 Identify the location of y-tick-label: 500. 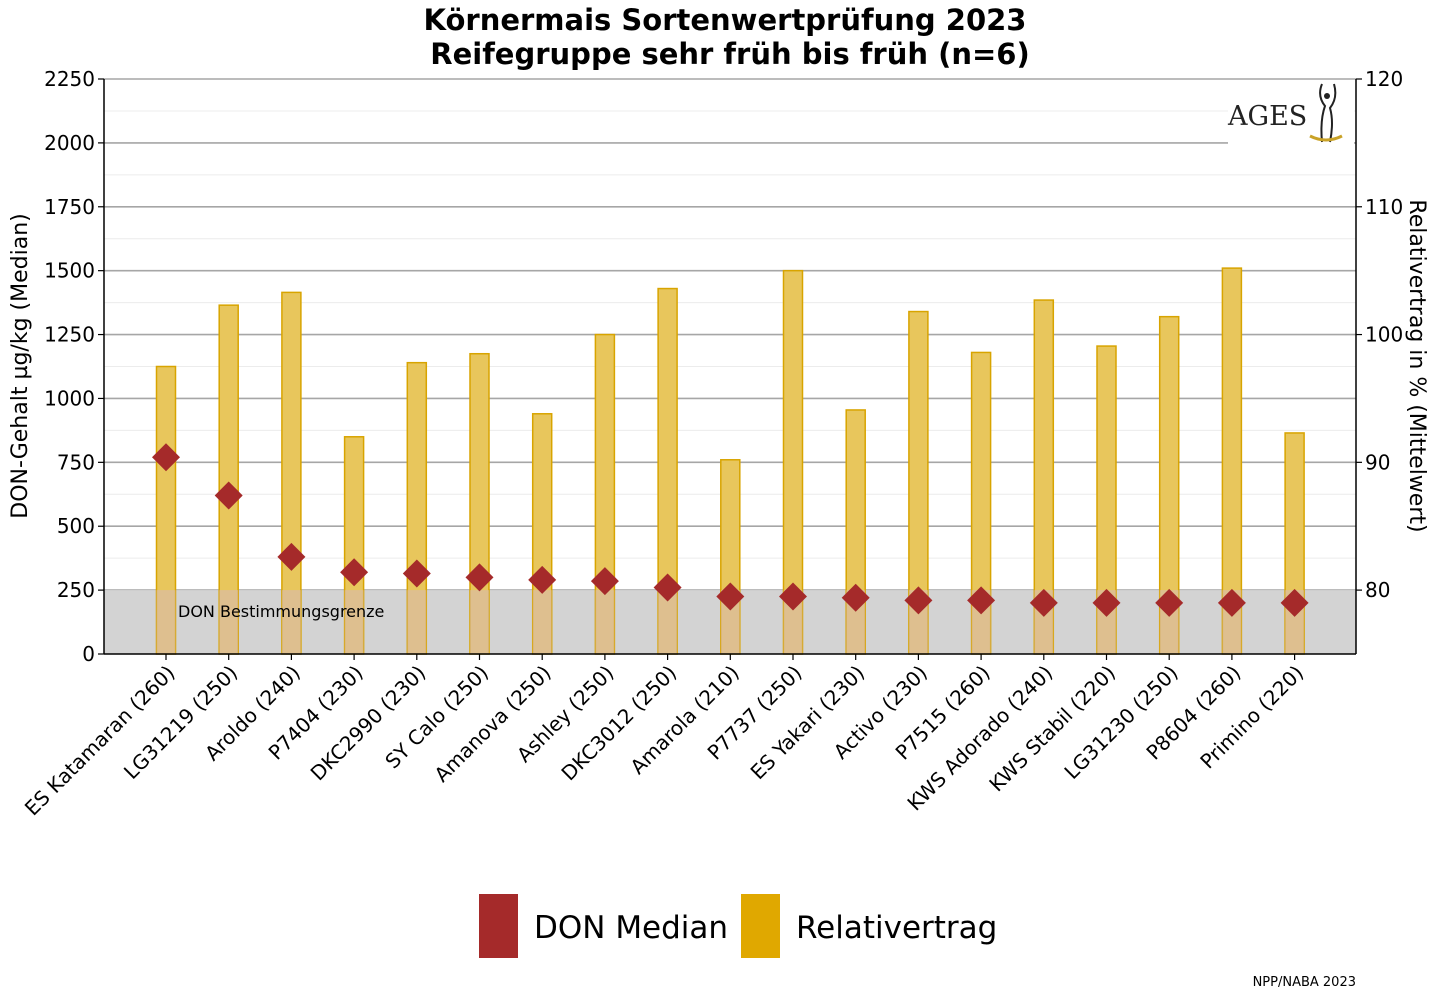
(76, 526).